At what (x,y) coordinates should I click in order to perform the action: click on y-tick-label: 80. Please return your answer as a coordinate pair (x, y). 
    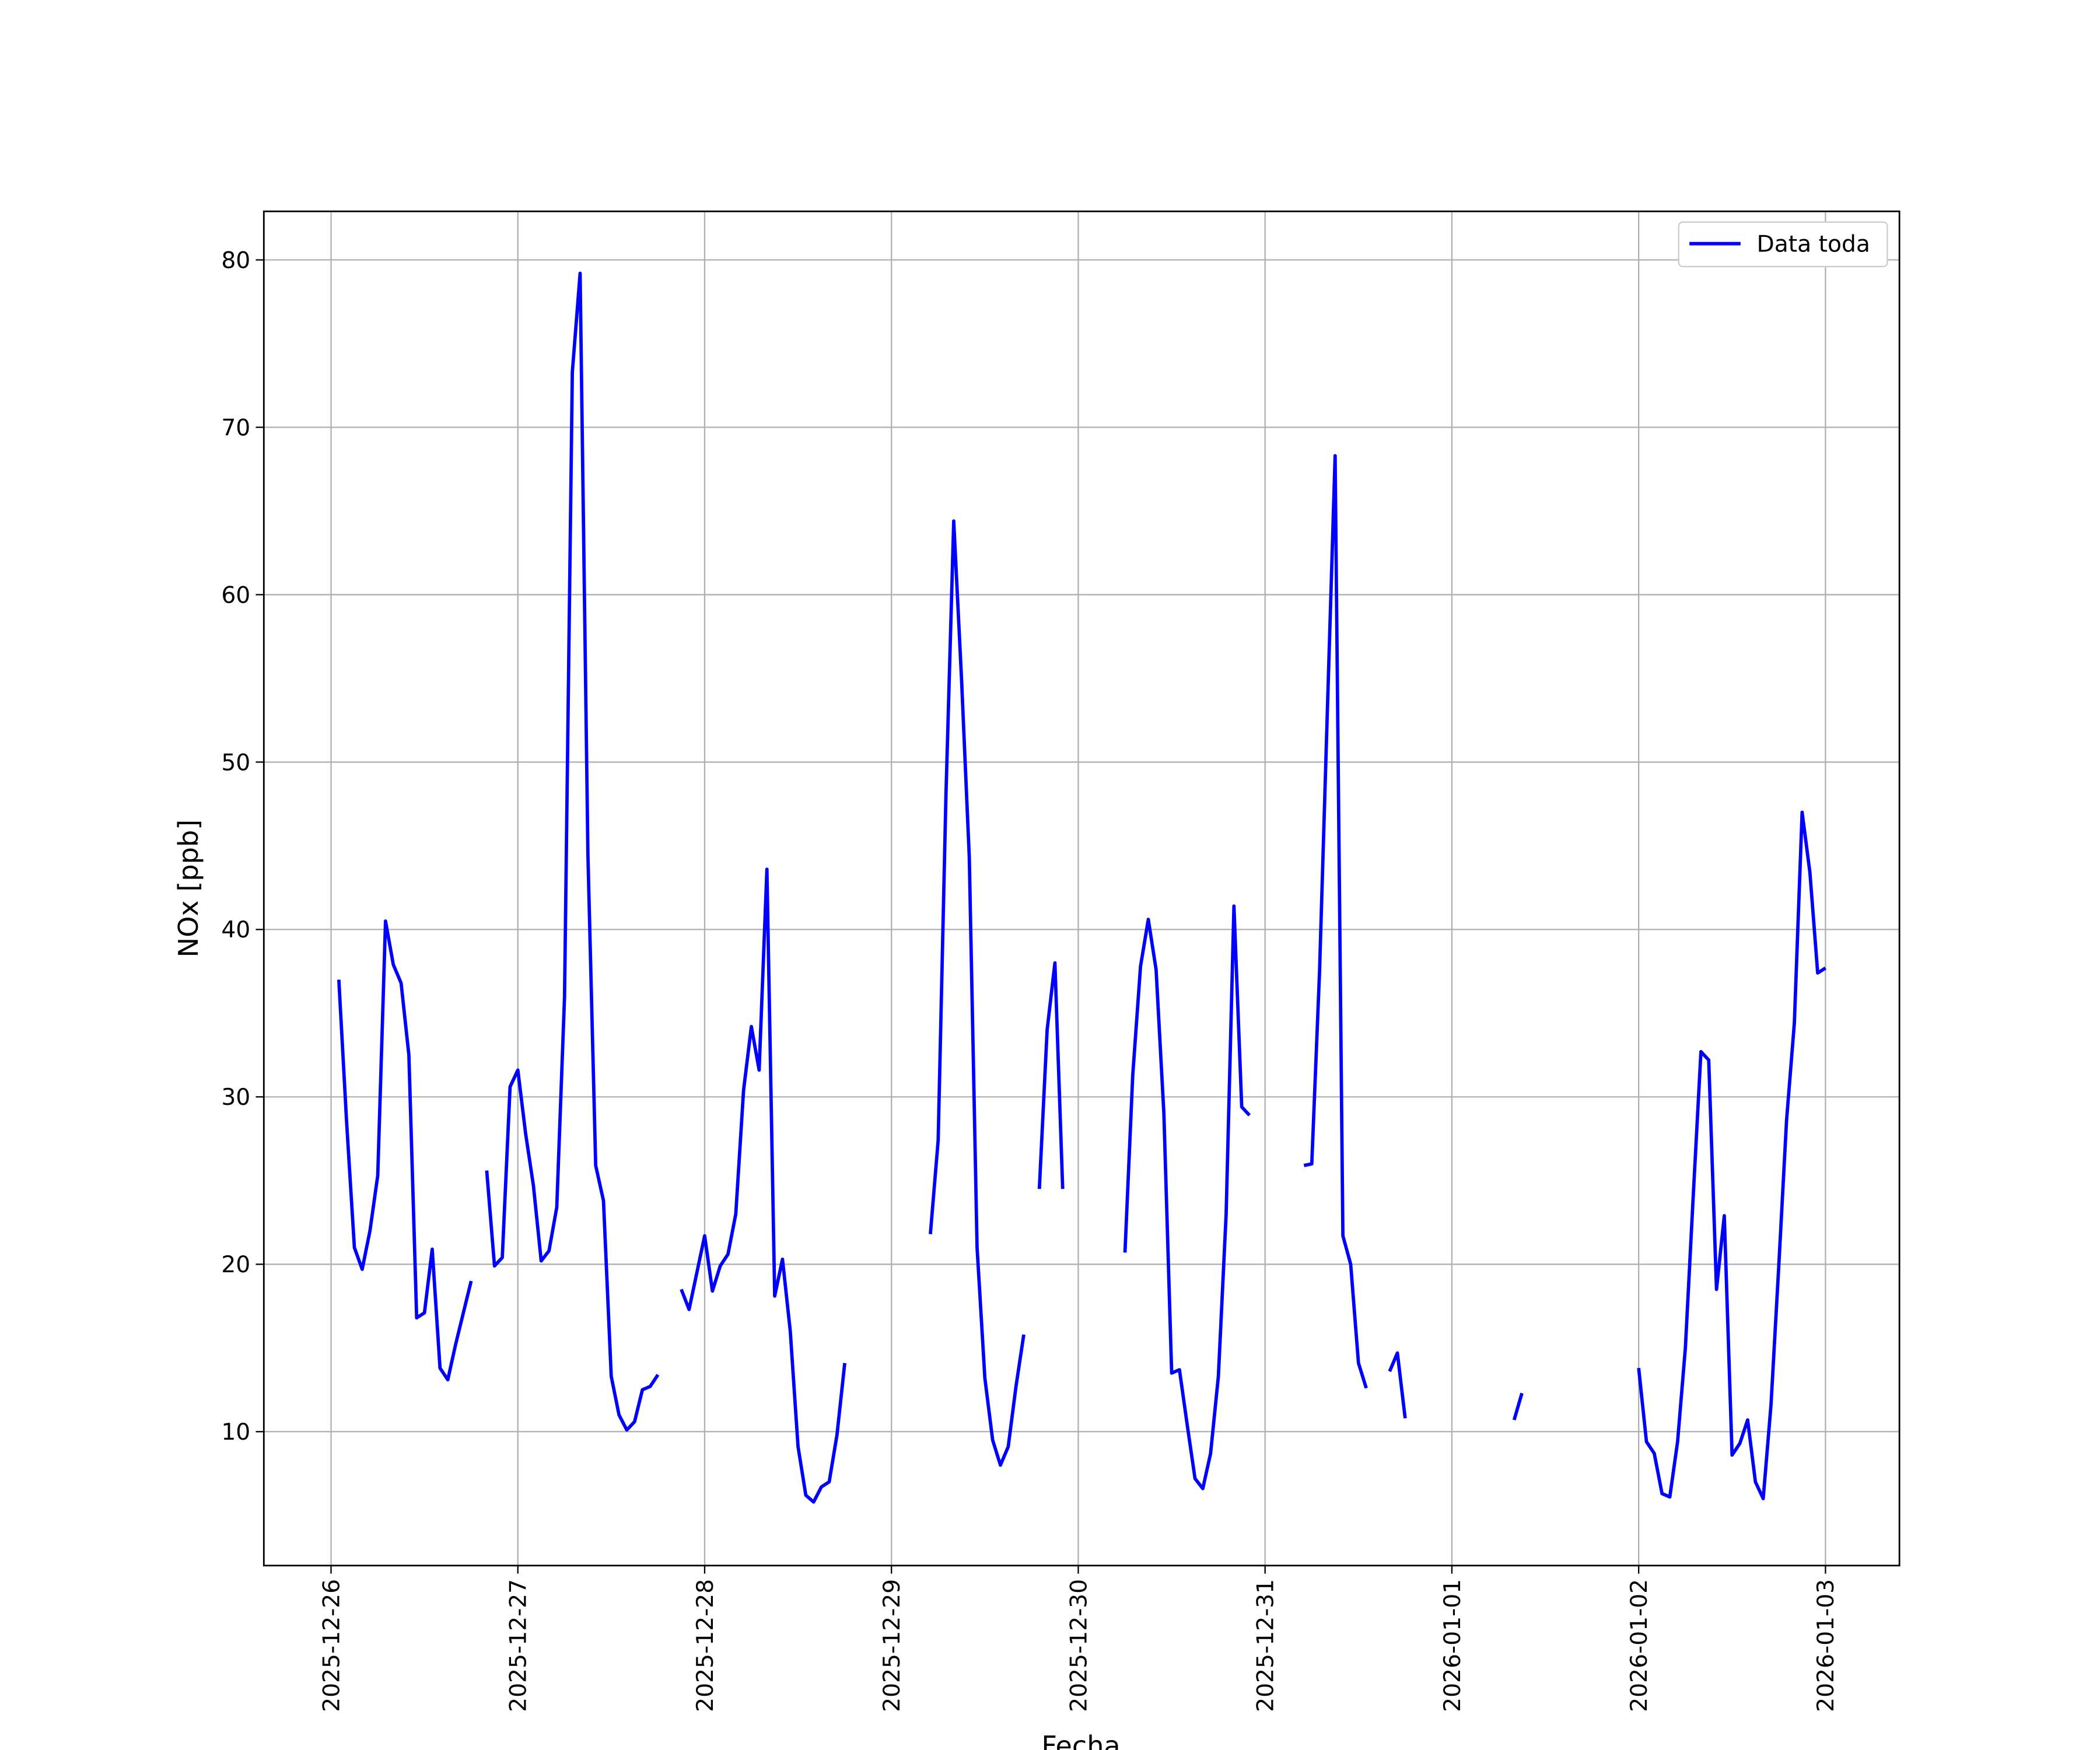
    Looking at the image, I should click on (235, 260).